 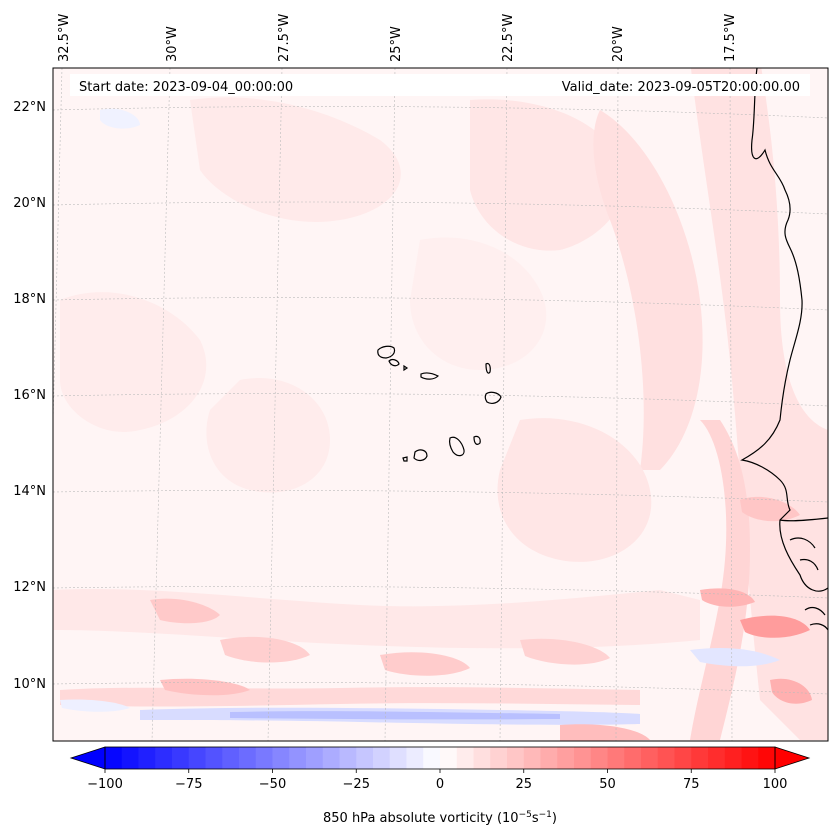 What do you see at coordinates (792, 758) in the screenshot?
I see `colorbar-high-extension` at bounding box center [792, 758].